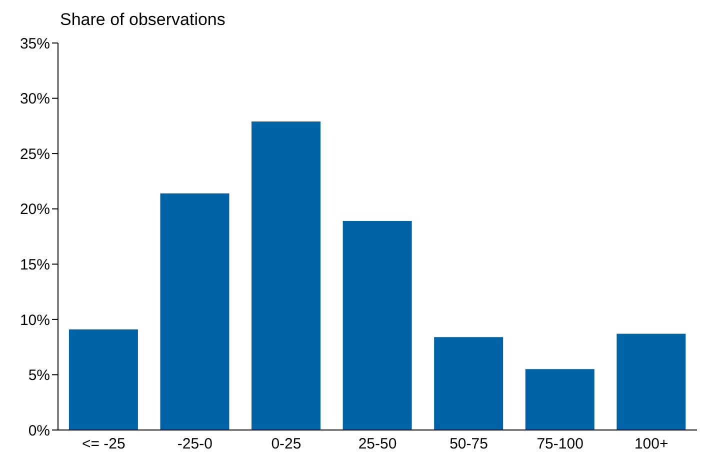 The width and height of the screenshot is (719, 460). What do you see at coordinates (35, 320) in the screenshot?
I see `y-tick-label: 10%` at bounding box center [35, 320].